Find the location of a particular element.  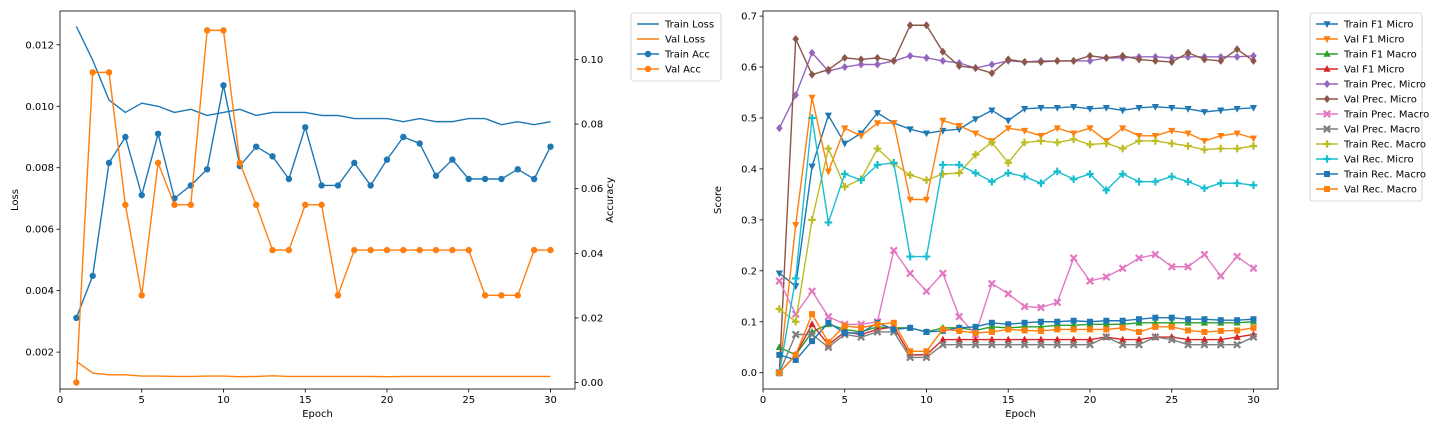

legend-label: Train F1 Micro is located at coordinates (1378, 25).